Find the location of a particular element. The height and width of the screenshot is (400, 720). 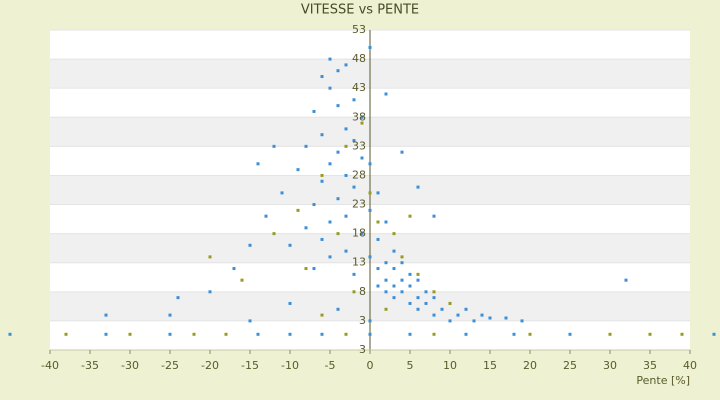

x-tick-label: 0 is located at coordinates (370, 365).